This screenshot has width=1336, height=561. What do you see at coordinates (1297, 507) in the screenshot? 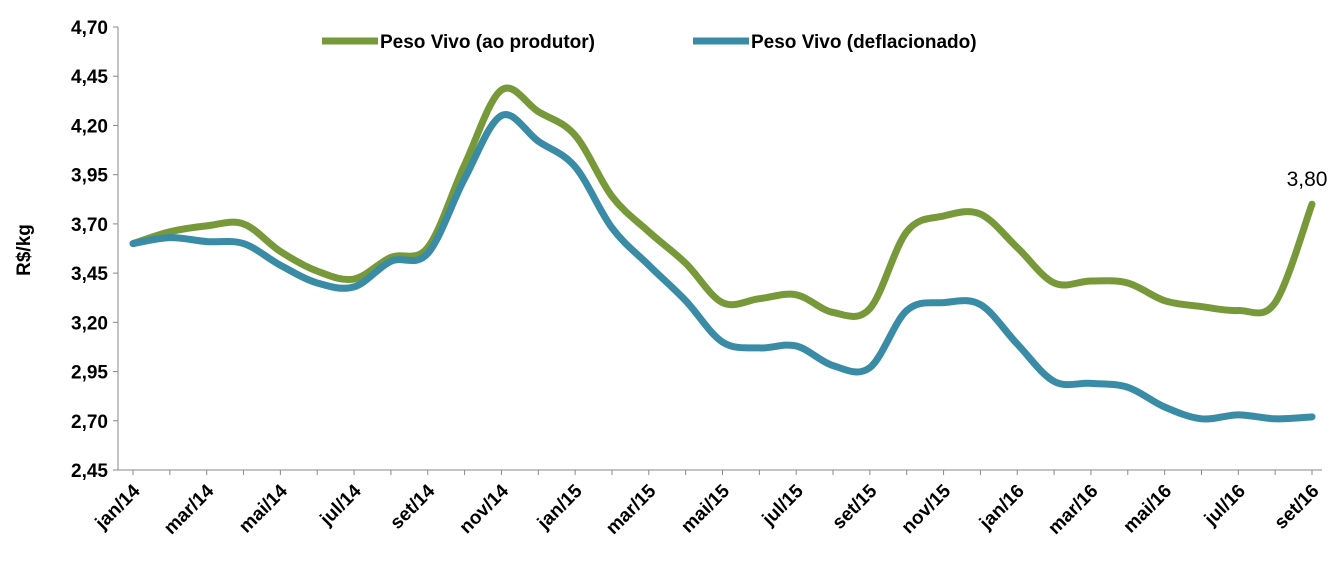
I see `x-tick-label: set/16` at bounding box center [1297, 507].